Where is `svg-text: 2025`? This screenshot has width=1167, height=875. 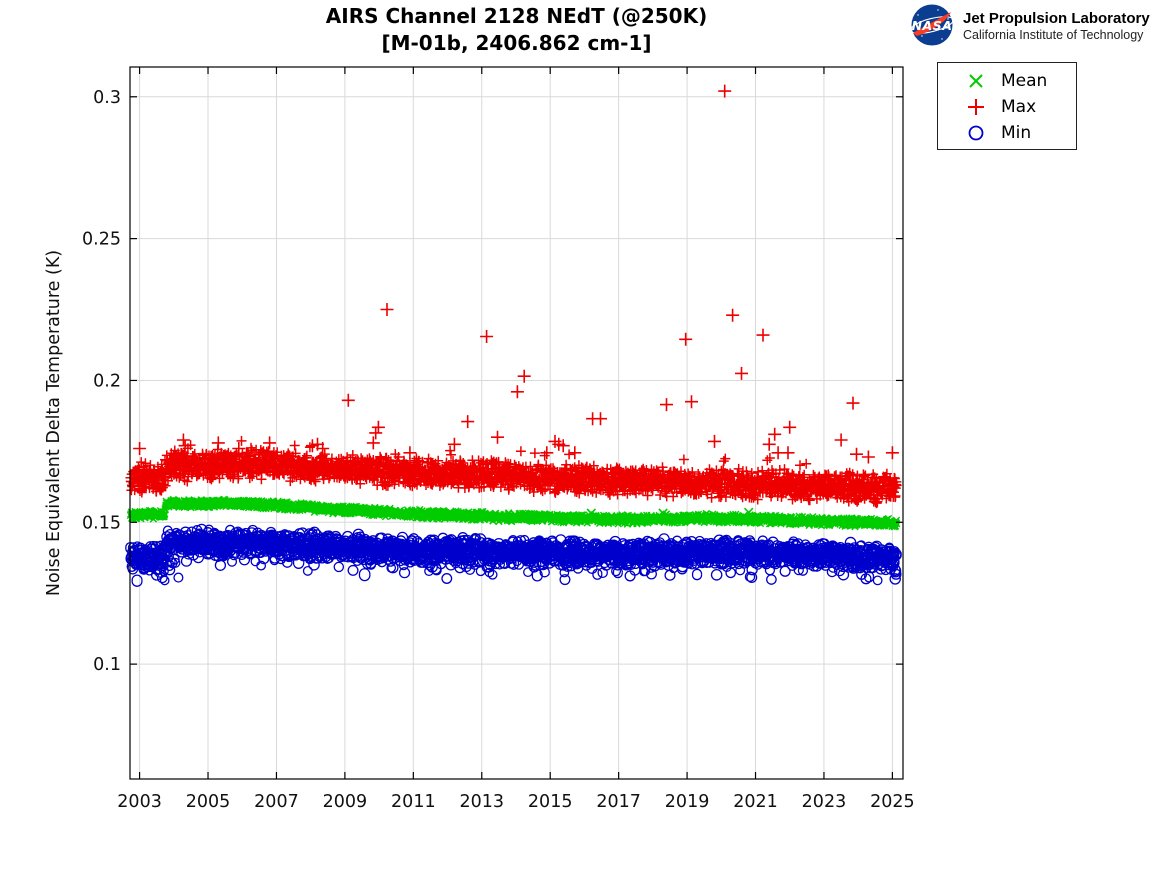
svg-text: 2025 is located at coordinates (892, 802).